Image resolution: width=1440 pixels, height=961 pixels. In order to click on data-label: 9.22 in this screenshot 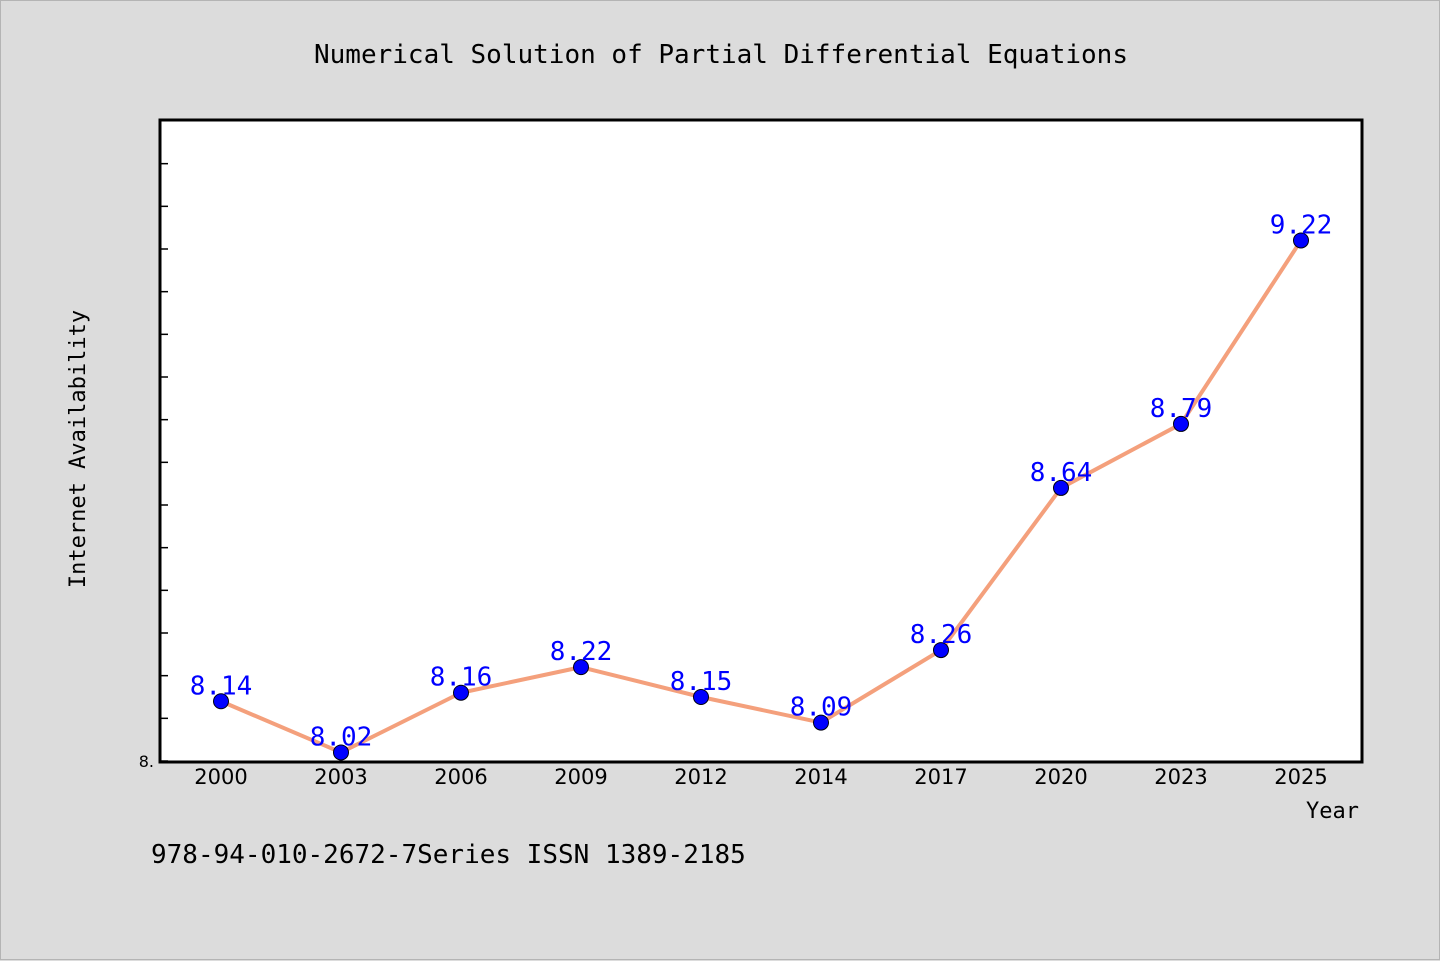, I will do `click(1301, 225)`.